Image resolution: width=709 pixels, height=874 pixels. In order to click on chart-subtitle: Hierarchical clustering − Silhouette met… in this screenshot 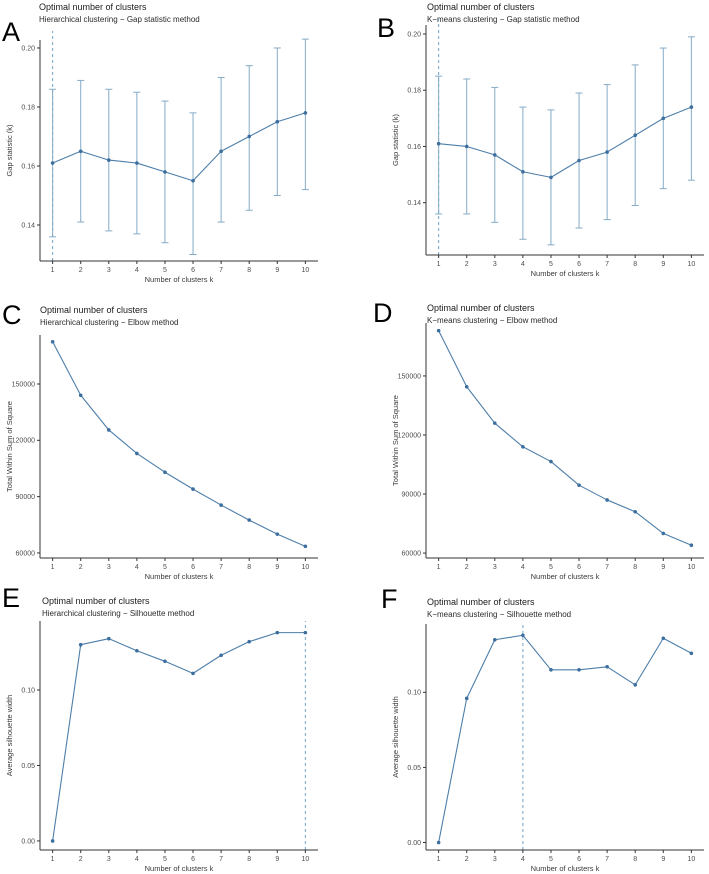, I will do `click(118, 613)`.